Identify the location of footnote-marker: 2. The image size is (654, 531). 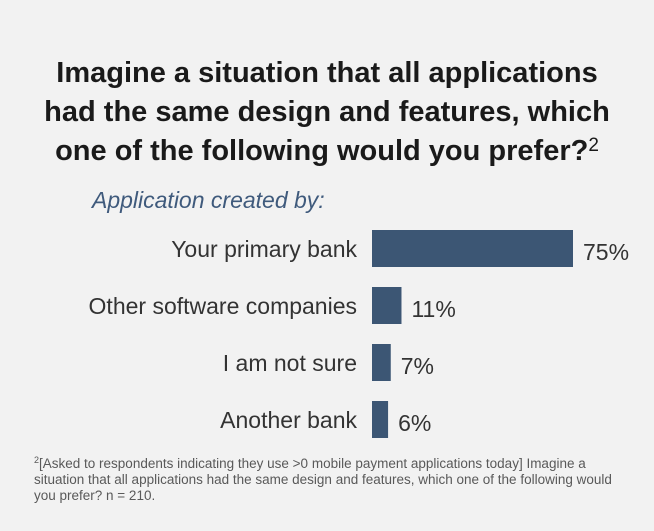
(37, 460).